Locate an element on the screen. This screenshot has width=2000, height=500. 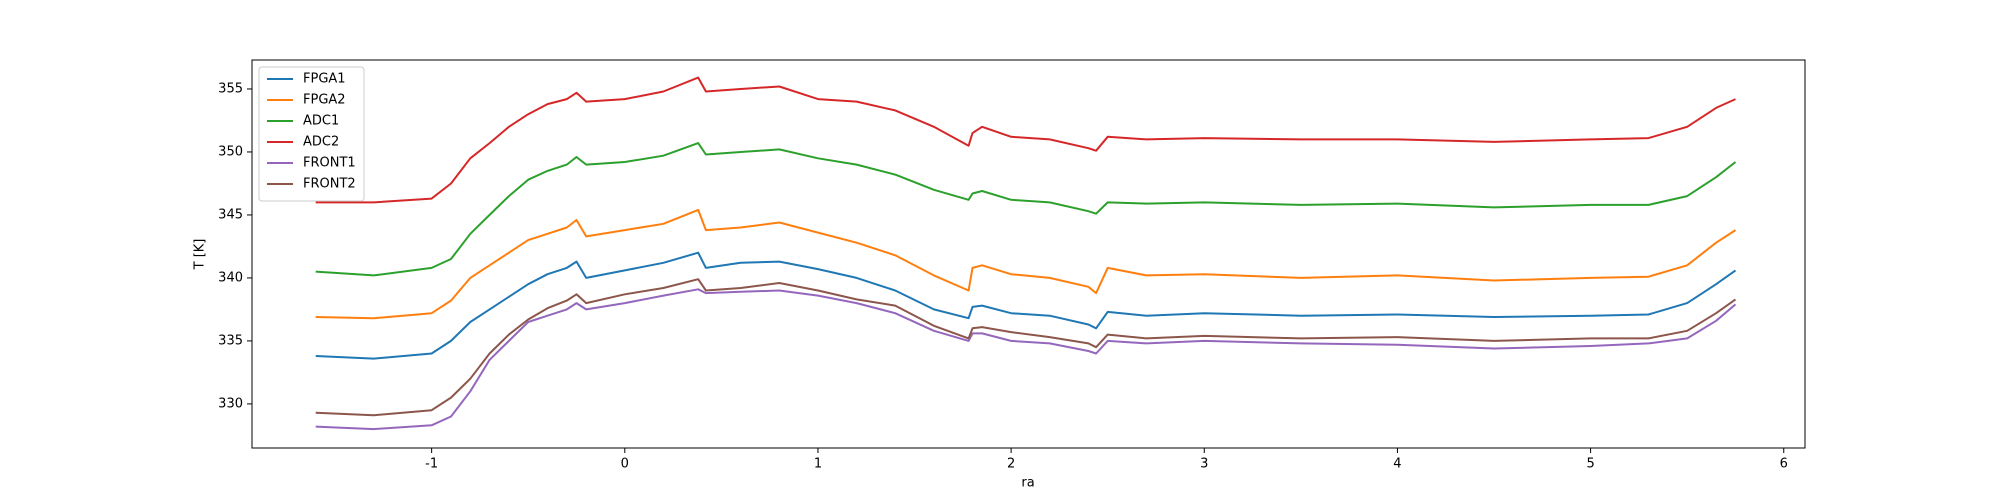
x-axis-label: ra is located at coordinates (1027, 483).